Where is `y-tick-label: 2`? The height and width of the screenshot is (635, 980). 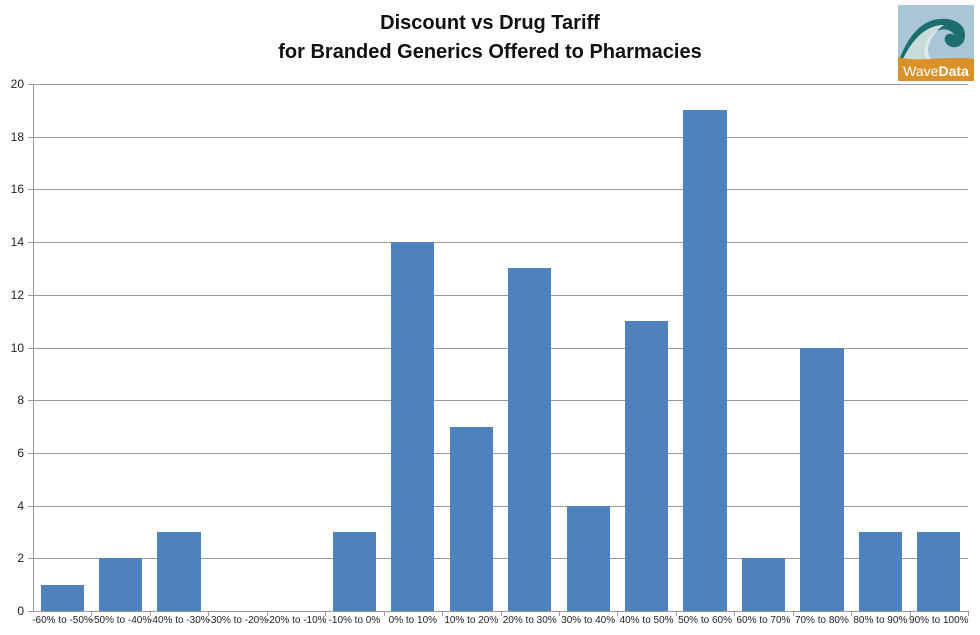 y-tick-label: 2 is located at coordinates (20, 558).